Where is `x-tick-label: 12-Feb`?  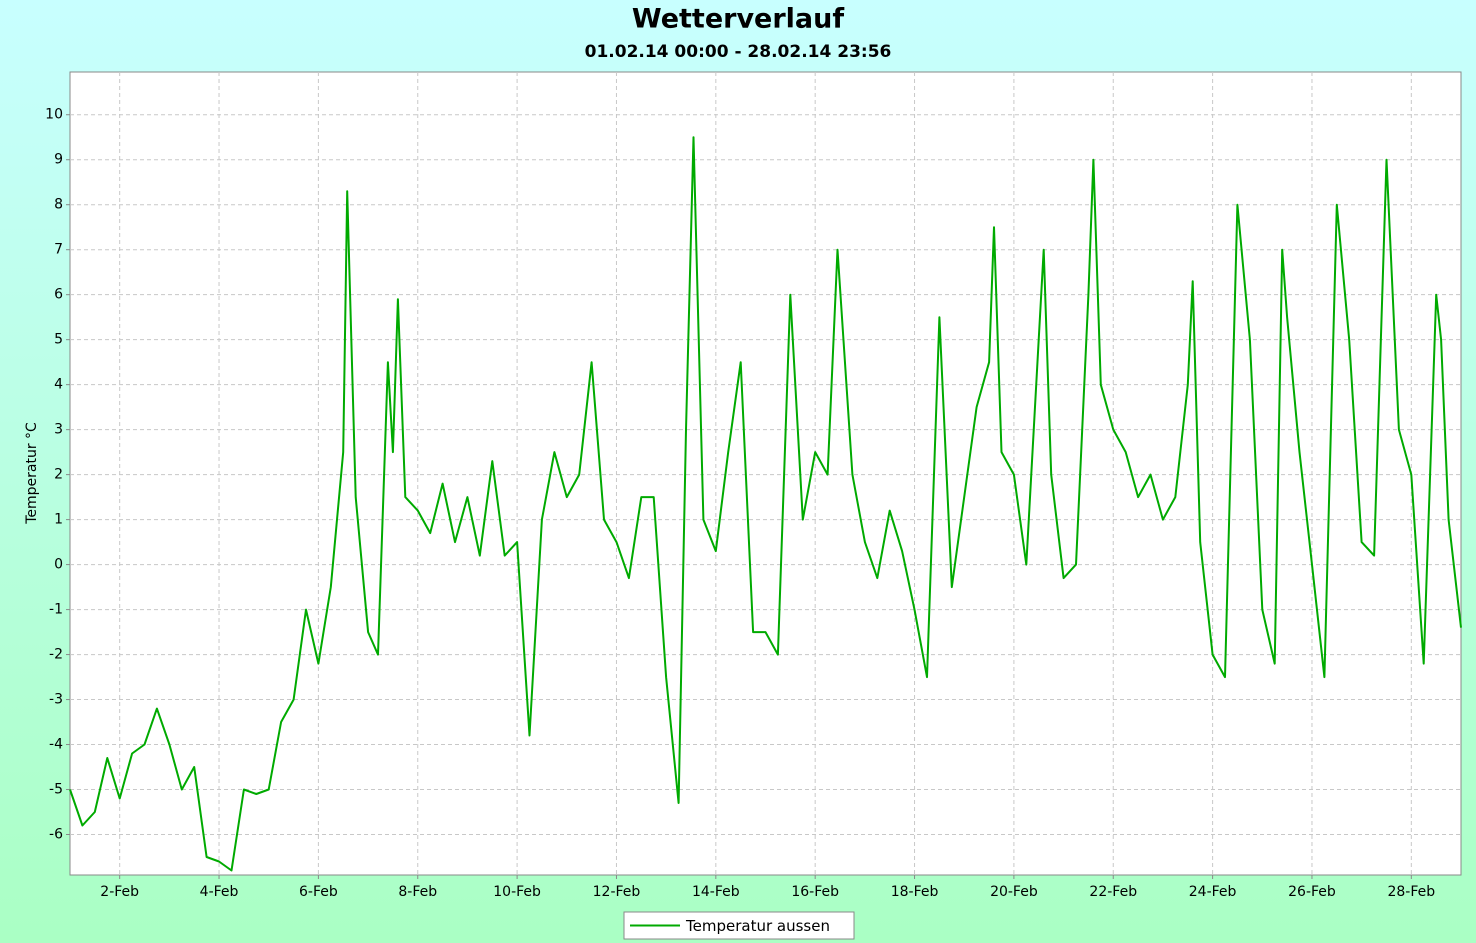 x-tick-label: 12-Feb is located at coordinates (617, 892).